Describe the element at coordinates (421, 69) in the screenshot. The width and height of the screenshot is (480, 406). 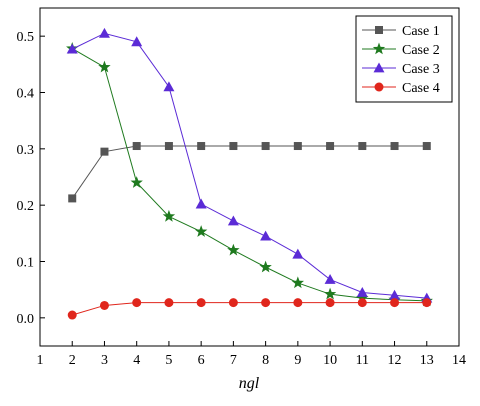
I see `legend-label: Case 3` at that location.